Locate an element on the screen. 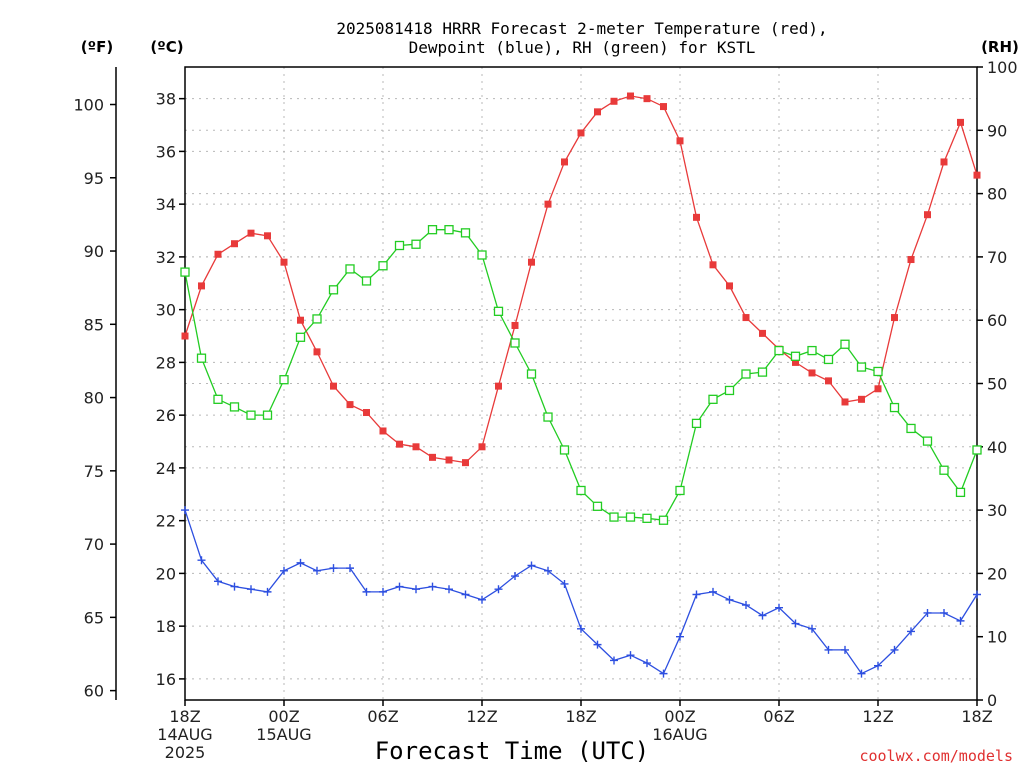 The width and height of the screenshot is (1024, 768). celsius-tick-label: 24 is located at coordinates (166, 468).